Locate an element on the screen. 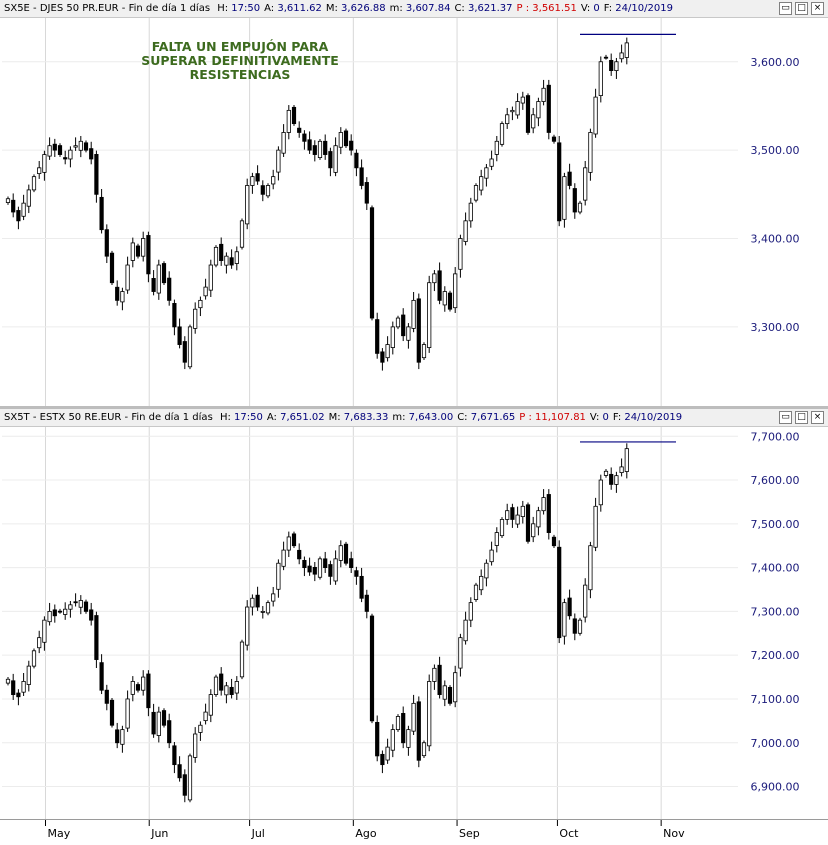 The height and width of the screenshot is (845, 828). quote-field: H: 17:50 is located at coordinates (238, 8).